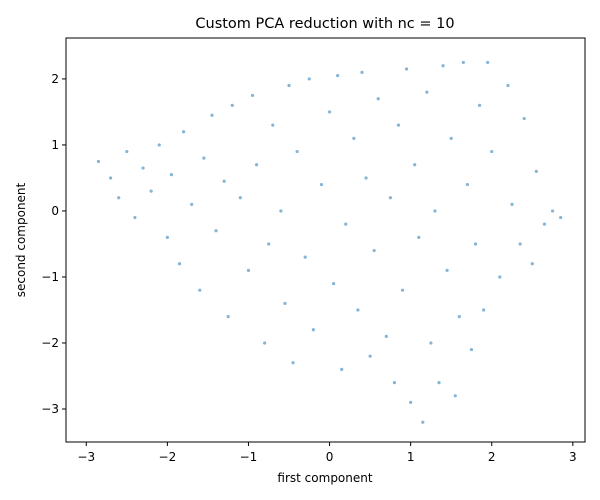  I want to click on x-tick-label: 3, so click(573, 457).